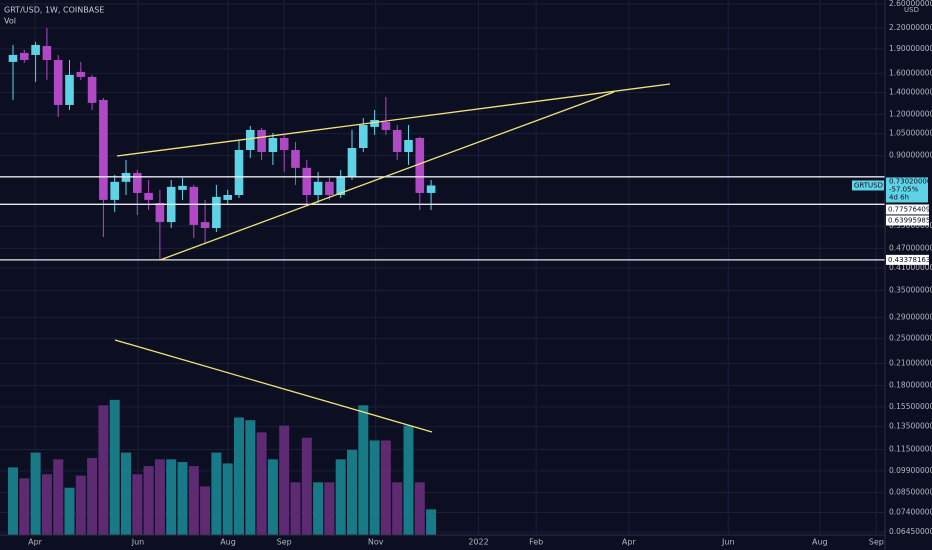 The width and height of the screenshot is (932, 550). I want to click on y-tick-label: 0.29000000, so click(910, 316).